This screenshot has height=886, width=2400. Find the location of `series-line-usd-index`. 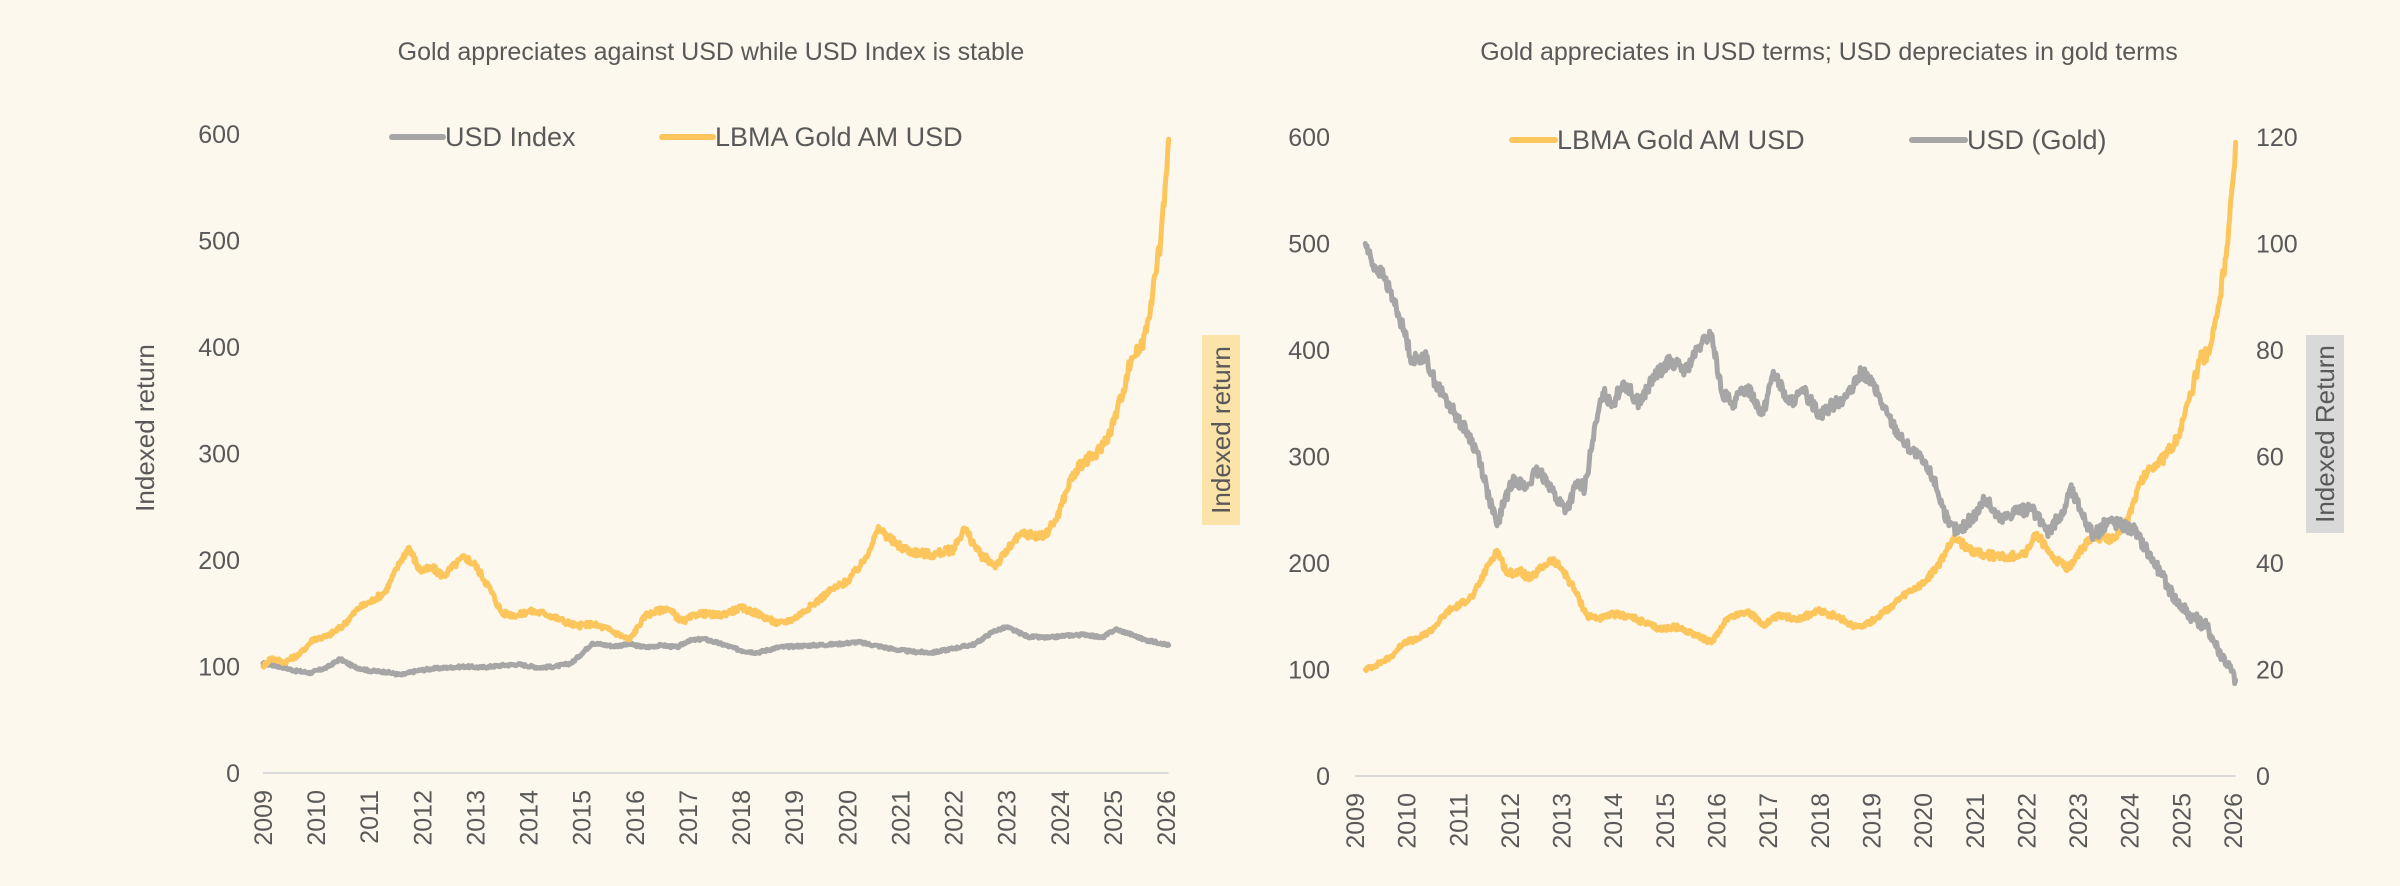

series-line-usd-index is located at coordinates (716, 651).